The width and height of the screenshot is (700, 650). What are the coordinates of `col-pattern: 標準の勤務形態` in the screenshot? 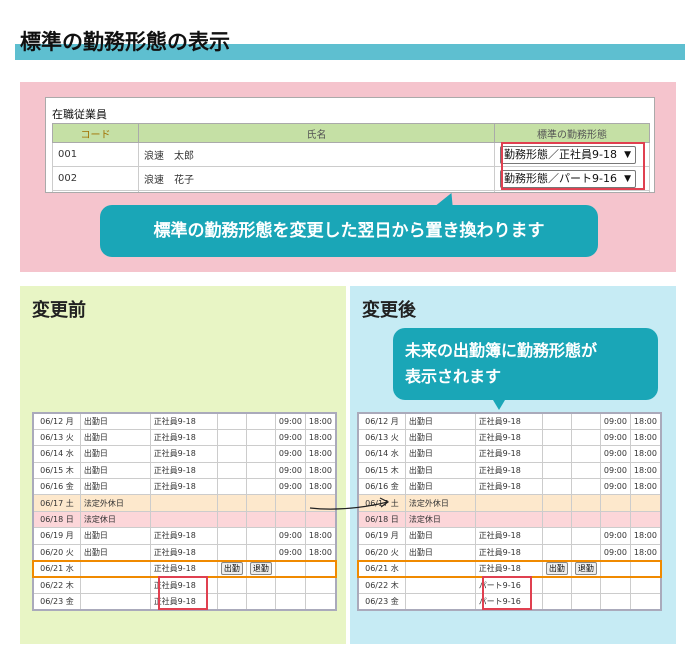 It's located at (572, 133).